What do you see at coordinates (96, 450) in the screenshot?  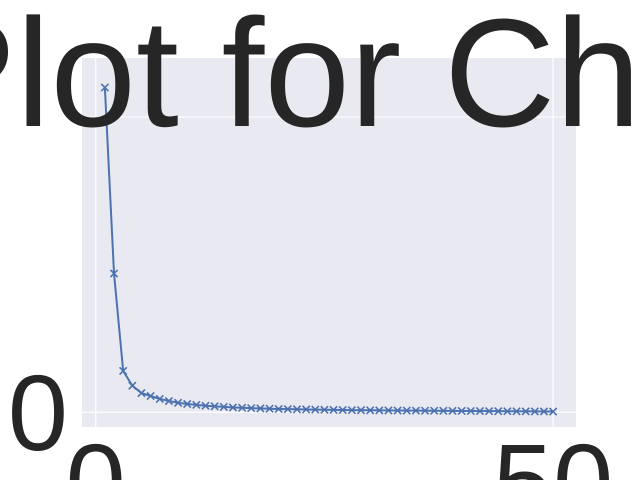 I see `x-tick-label: 0` at bounding box center [96, 450].